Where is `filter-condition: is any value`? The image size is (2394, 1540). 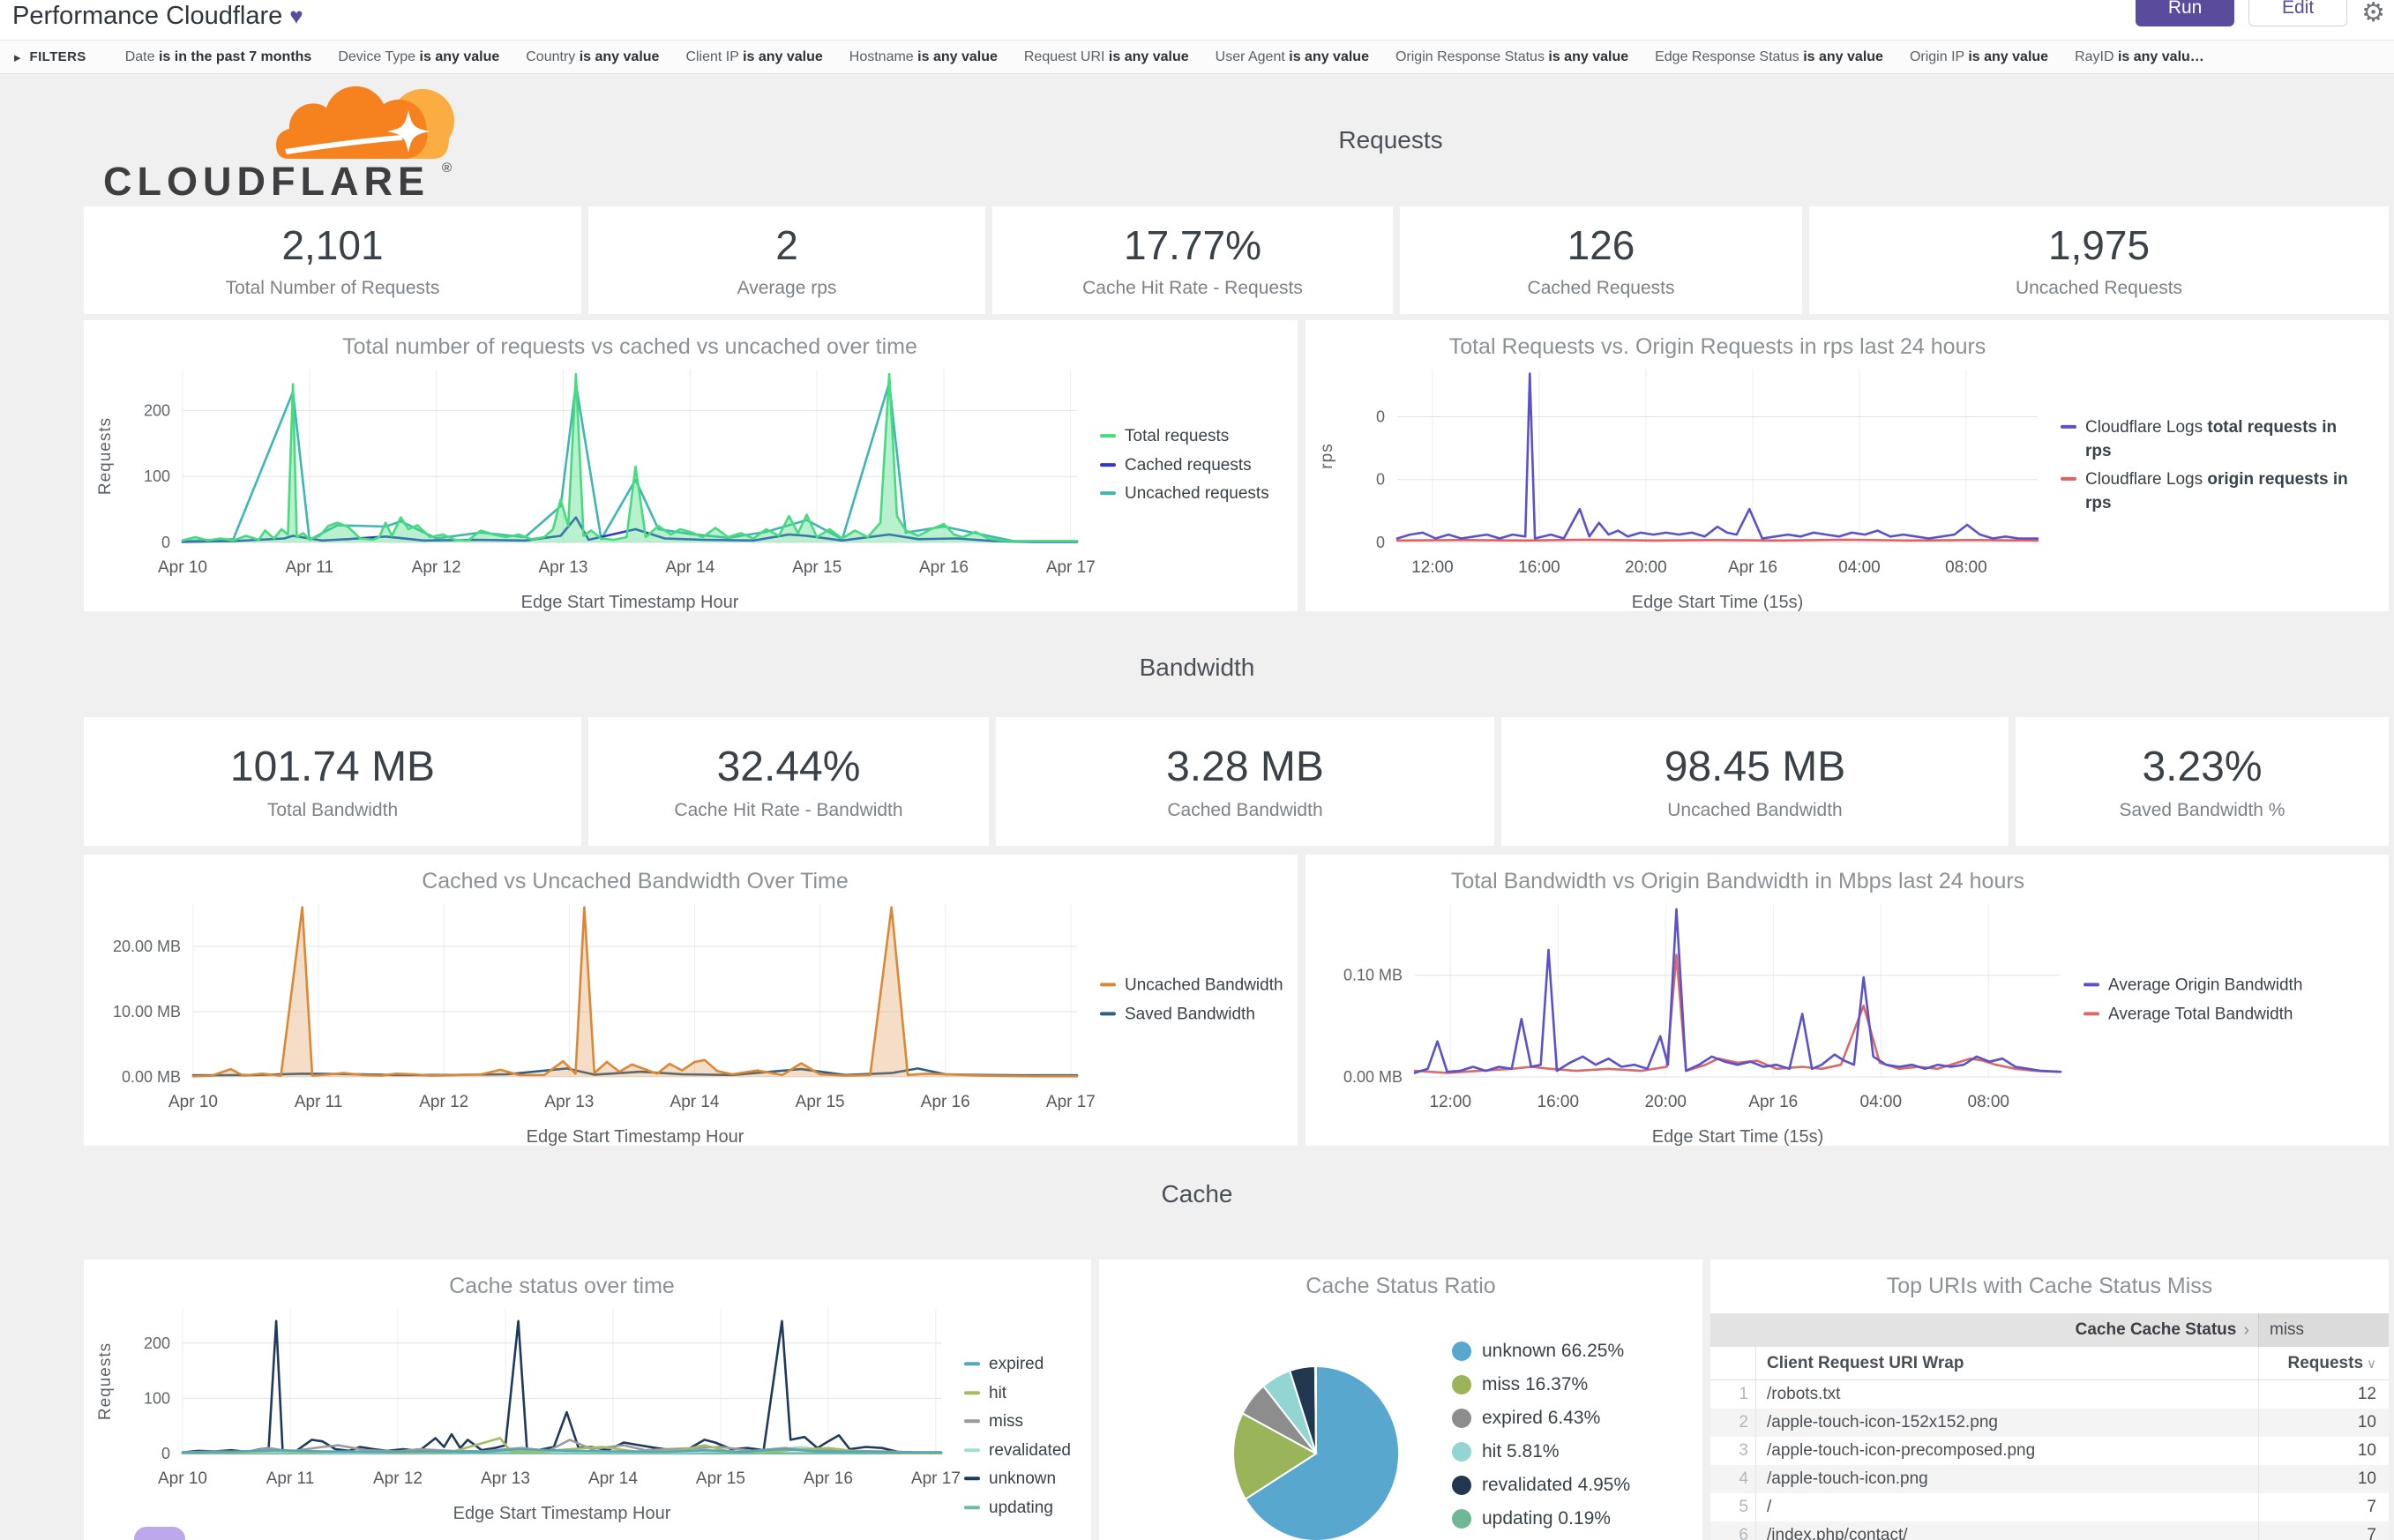
filter-condition: is any value is located at coordinates (619, 56).